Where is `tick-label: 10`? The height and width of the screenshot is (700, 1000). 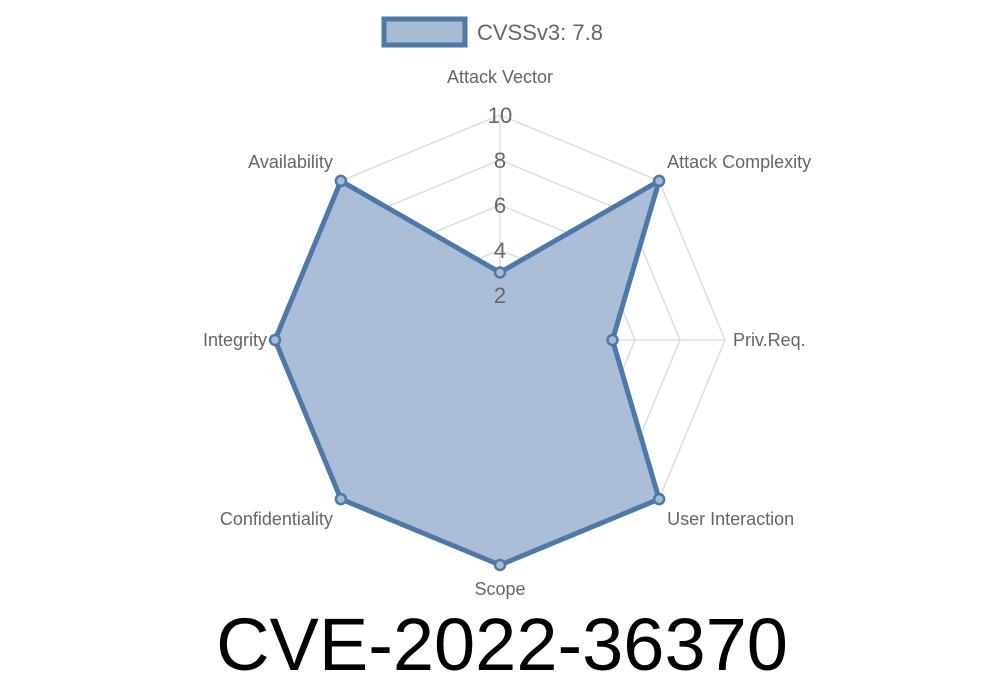
tick-label: 10 is located at coordinates (500, 115).